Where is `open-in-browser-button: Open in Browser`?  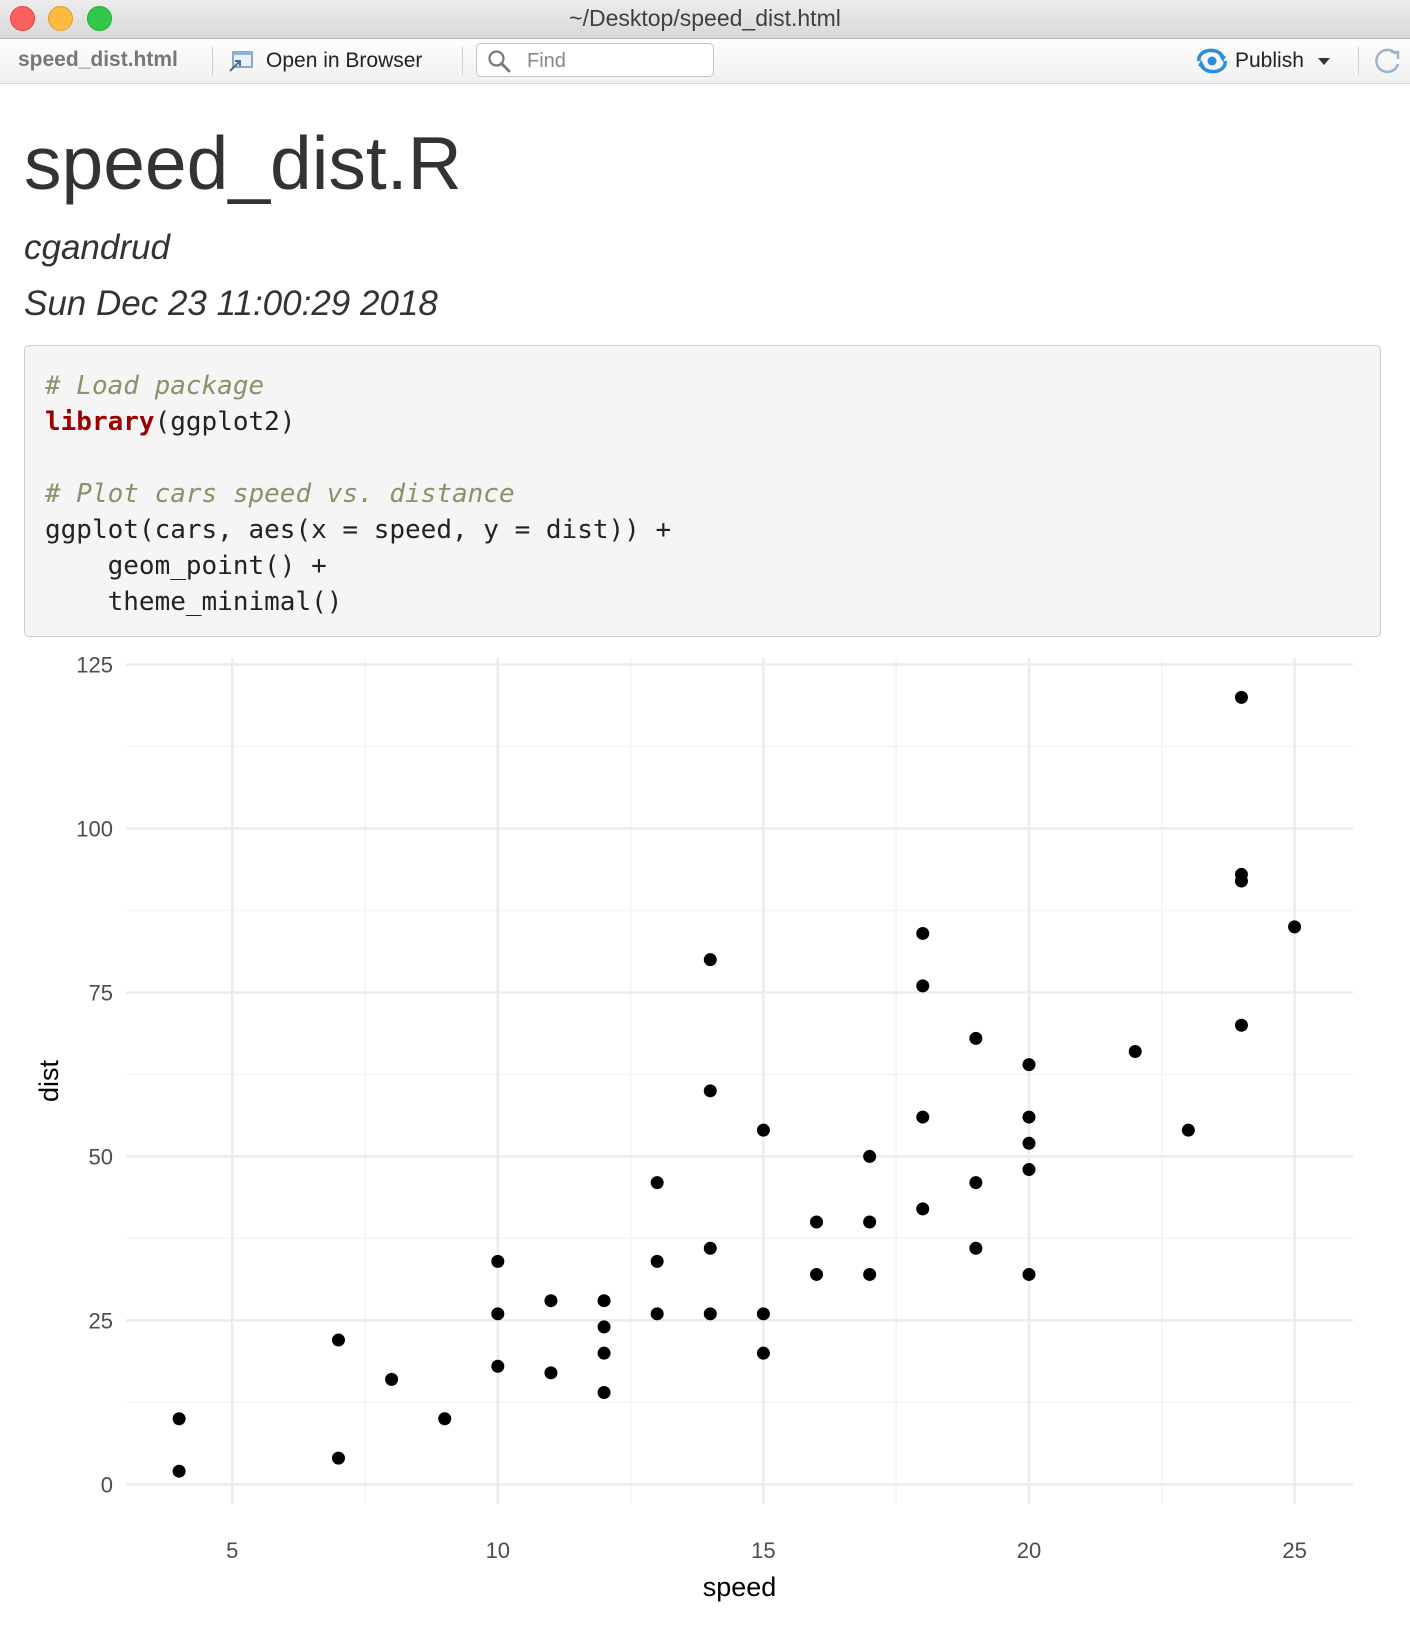
open-in-browser-button: Open in Browser is located at coordinates (325, 61).